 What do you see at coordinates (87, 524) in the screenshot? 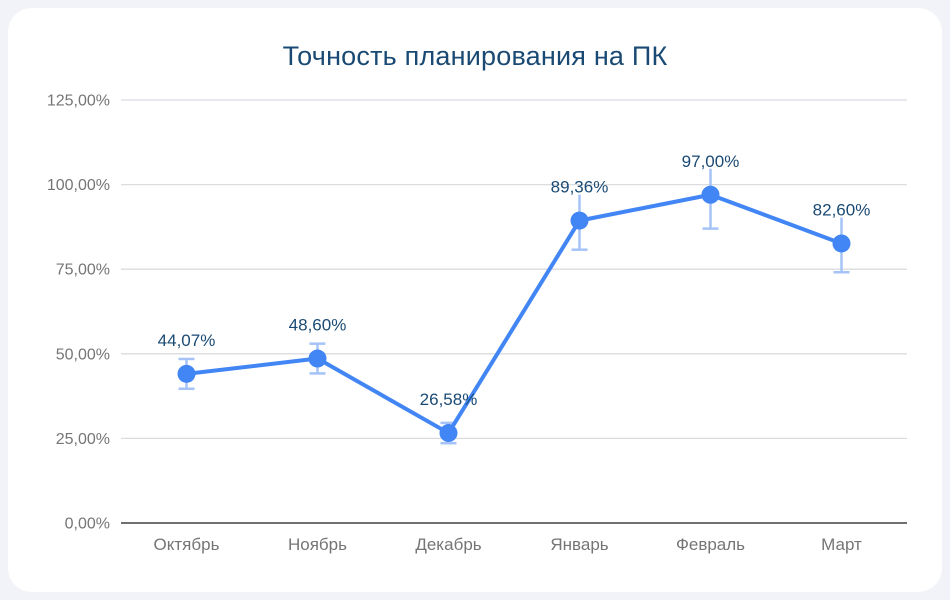
I see `y-axis-tick-label: 0,00%` at bounding box center [87, 524].